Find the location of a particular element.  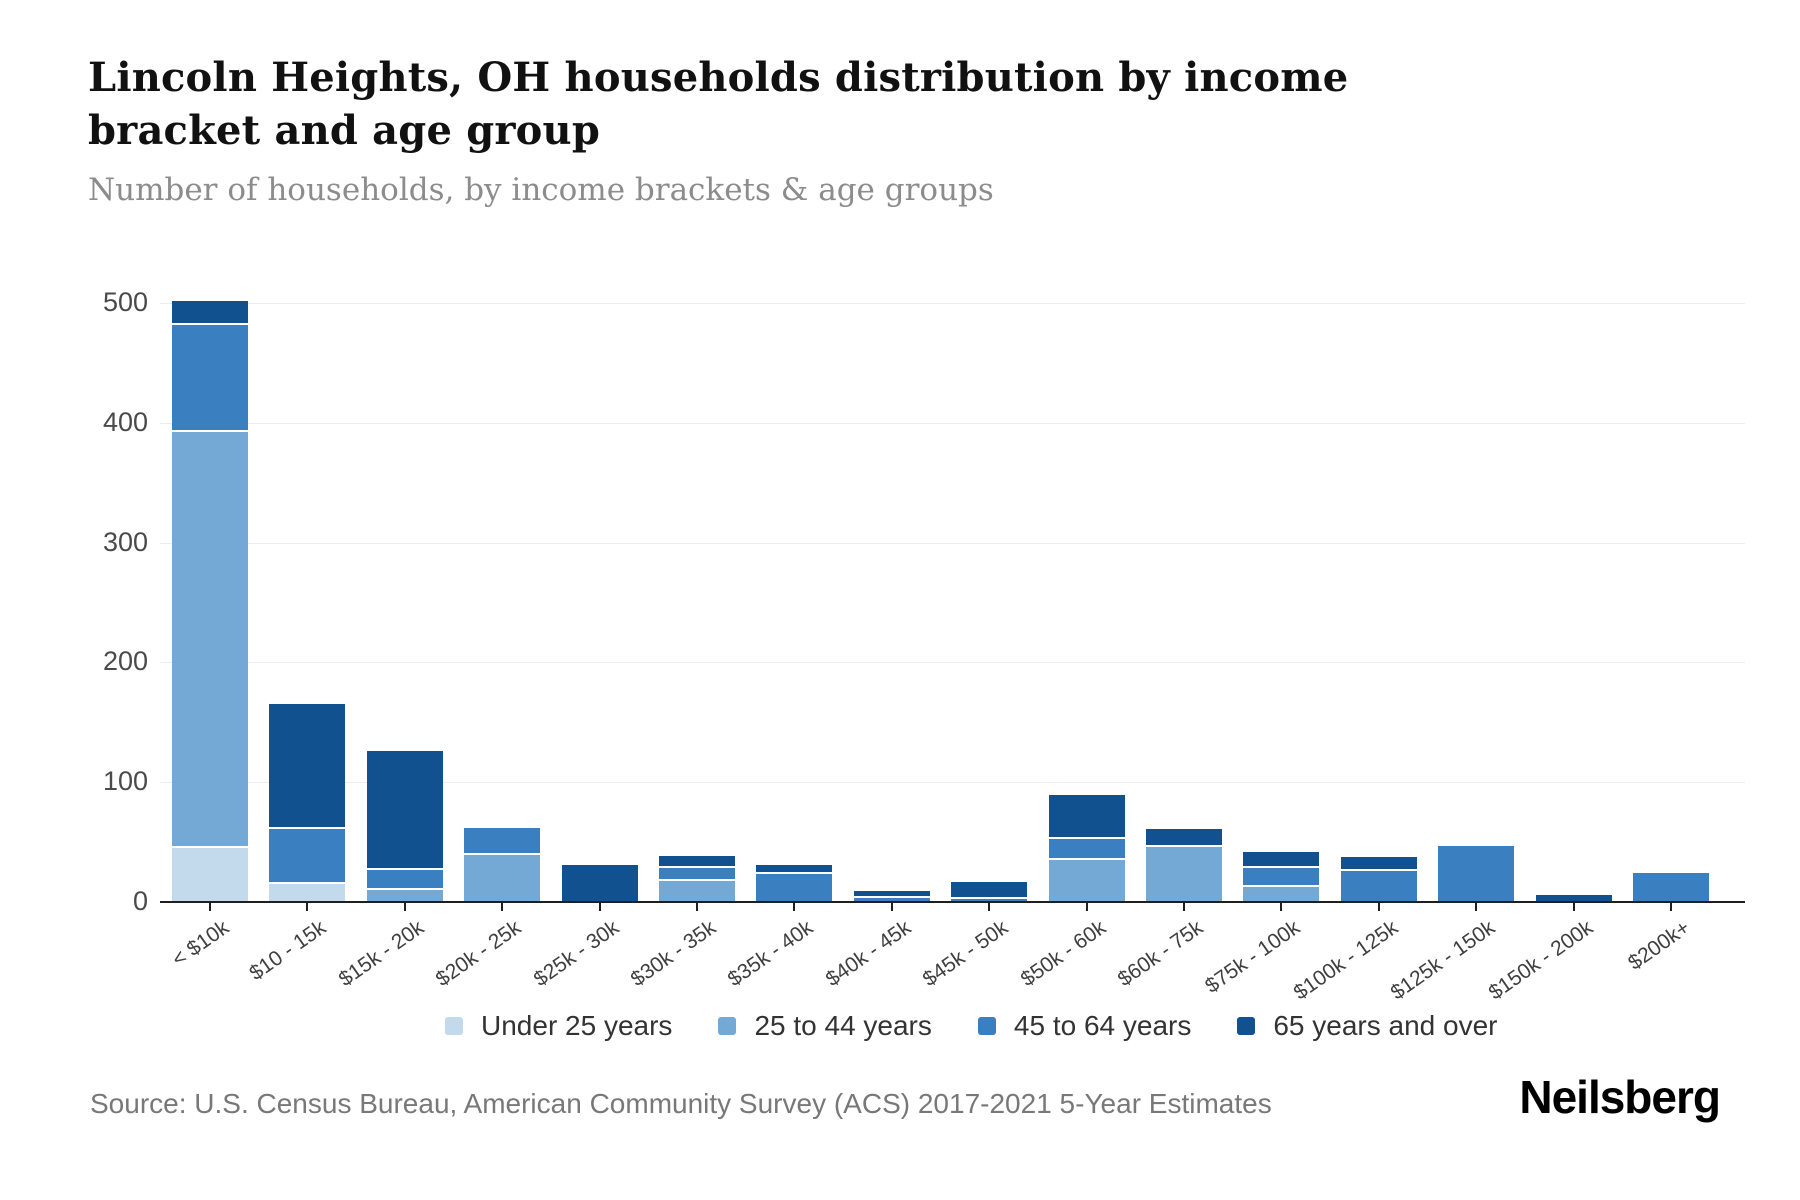

y-tick-label: 100 is located at coordinates (125, 781).